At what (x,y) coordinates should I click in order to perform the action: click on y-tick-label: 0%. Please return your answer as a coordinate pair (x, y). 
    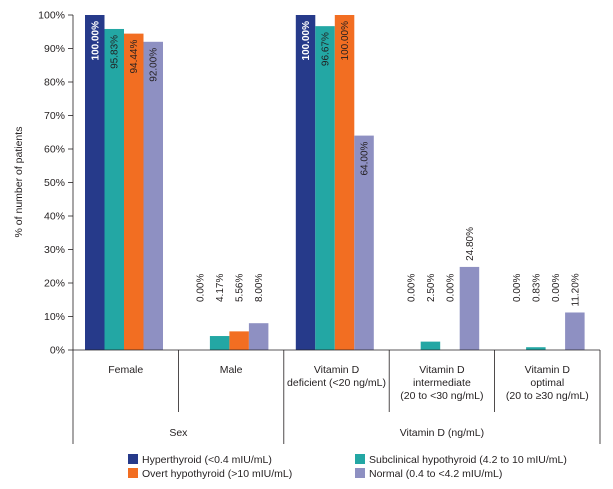
    Looking at the image, I should click on (57, 351).